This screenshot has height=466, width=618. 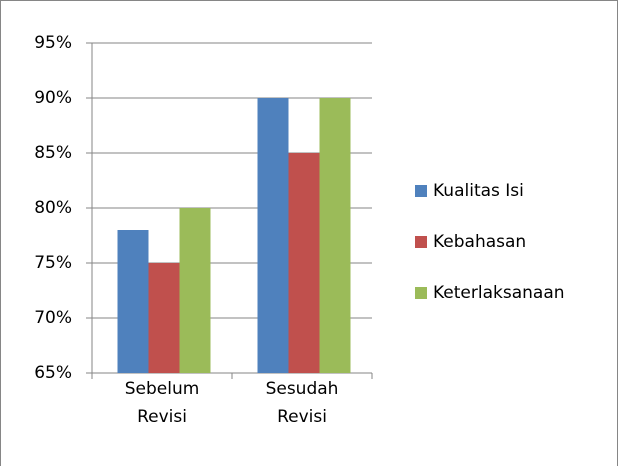 What do you see at coordinates (162, 403) in the screenshot?
I see `x-tick-label: Sebelum Revisi` at bounding box center [162, 403].